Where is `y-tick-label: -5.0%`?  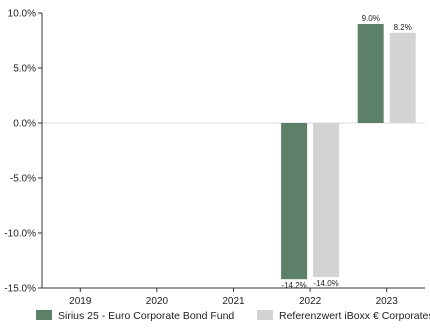 y-tick-label: -5.0% is located at coordinates (23, 179).